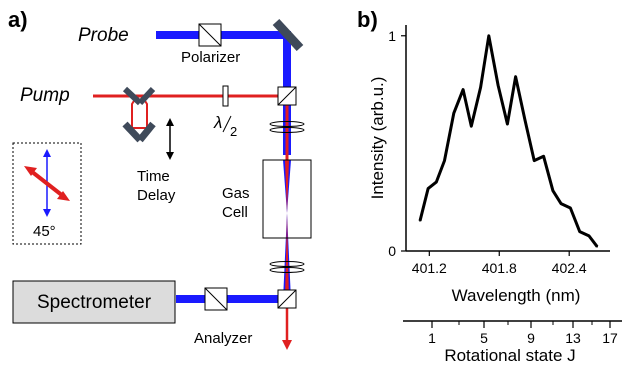 The height and width of the screenshot is (369, 632). Describe the element at coordinates (153, 176) in the screenshot. I see `time-delay-label-line1: Time` at that location.